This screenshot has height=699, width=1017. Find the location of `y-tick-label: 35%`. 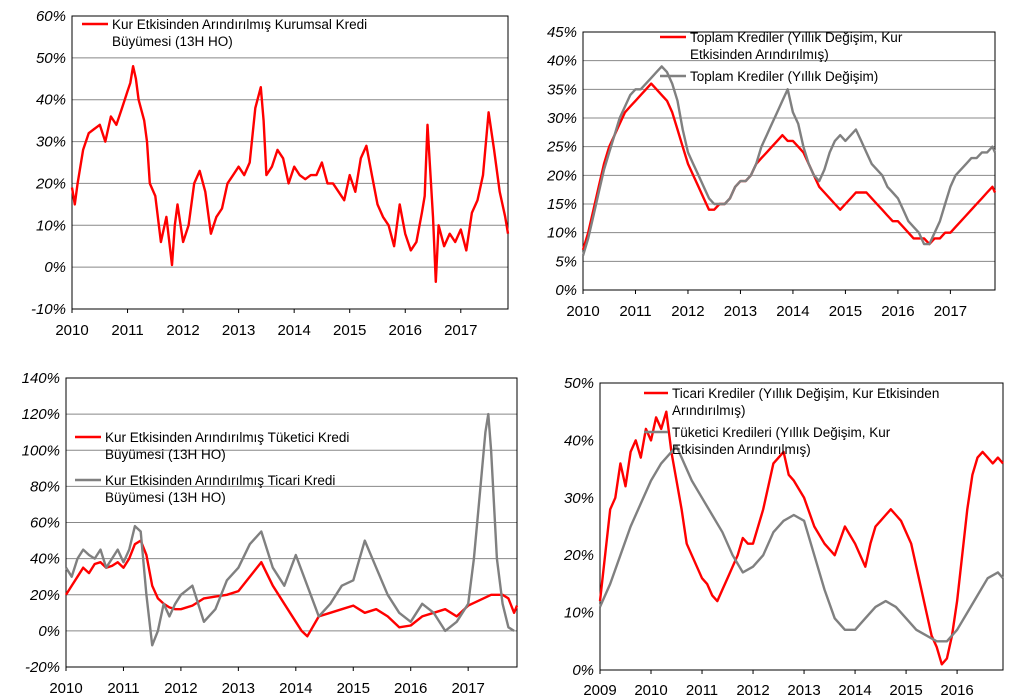

y-tick-label: 35% is located at coordinates (562, 89).